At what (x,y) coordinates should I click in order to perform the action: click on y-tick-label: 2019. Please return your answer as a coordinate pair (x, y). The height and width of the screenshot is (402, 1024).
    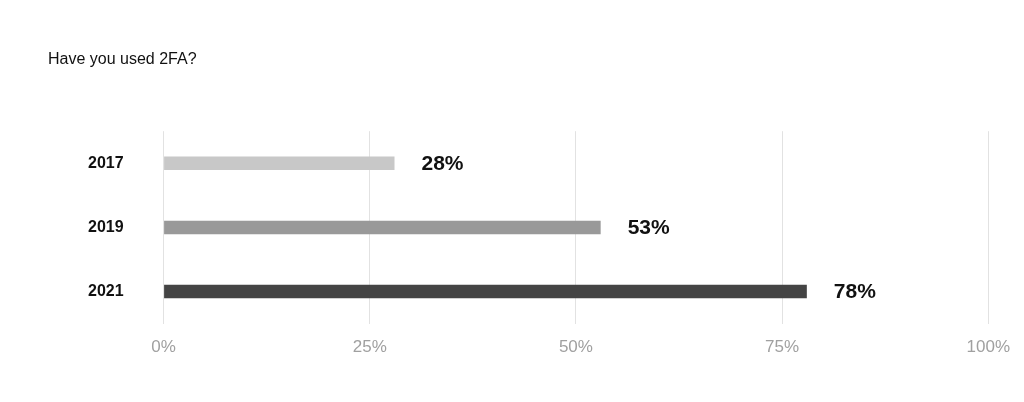
    Looking at the image, I should click on (106, 226).